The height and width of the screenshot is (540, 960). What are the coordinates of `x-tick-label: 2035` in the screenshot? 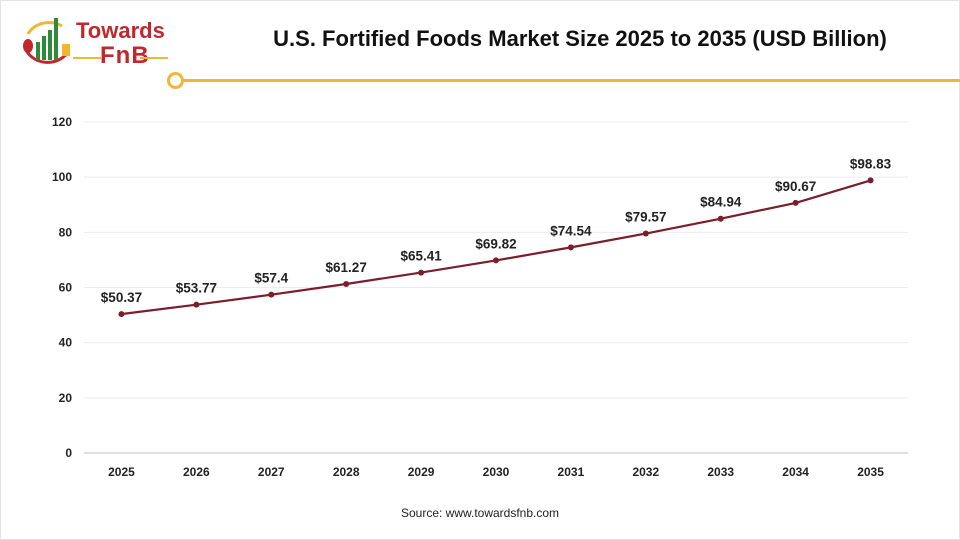 It's located at (870, 472).